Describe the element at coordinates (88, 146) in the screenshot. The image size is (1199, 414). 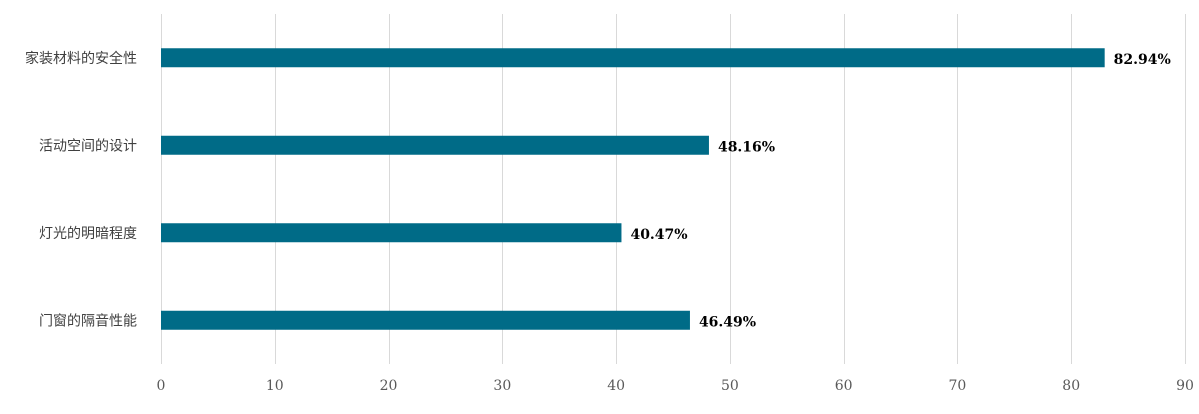
I see `category-label: 活动空间的设计` at that location.